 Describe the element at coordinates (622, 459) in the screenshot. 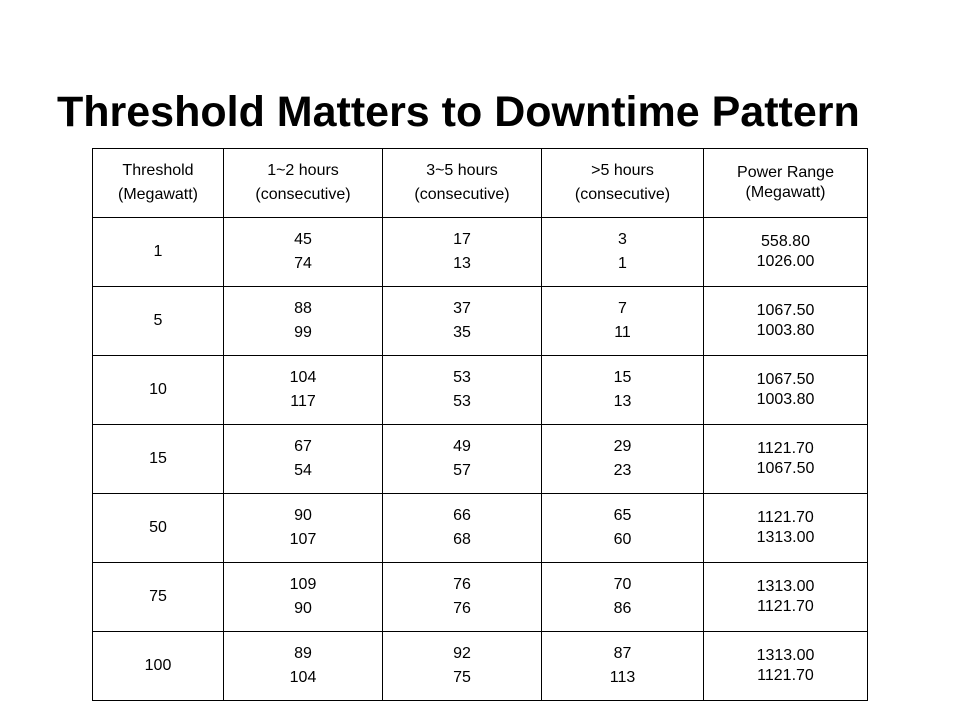

I see `cell-over-5-hours: 29 23` at that location.